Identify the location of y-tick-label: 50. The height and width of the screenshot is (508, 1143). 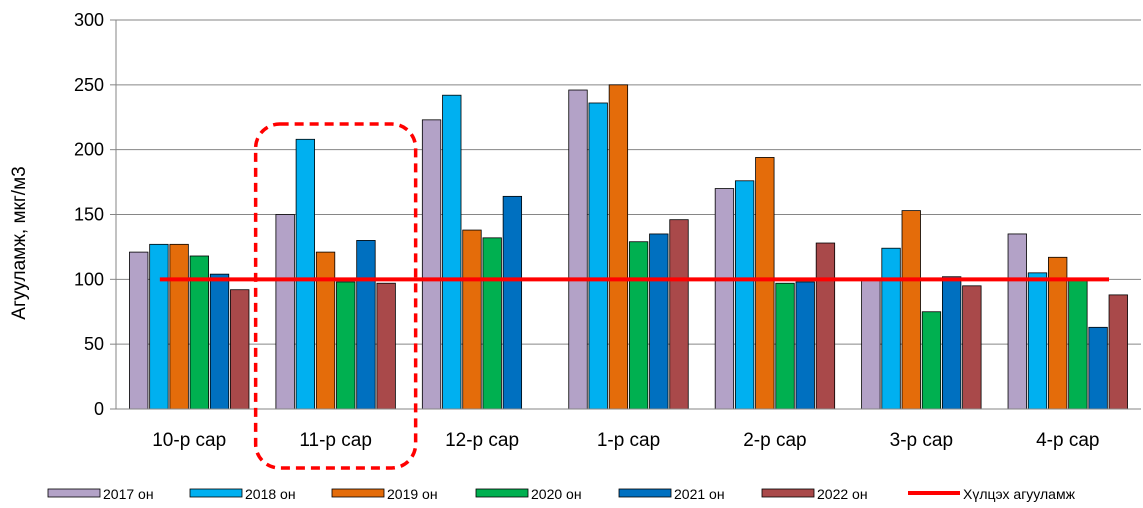
(94, 344).